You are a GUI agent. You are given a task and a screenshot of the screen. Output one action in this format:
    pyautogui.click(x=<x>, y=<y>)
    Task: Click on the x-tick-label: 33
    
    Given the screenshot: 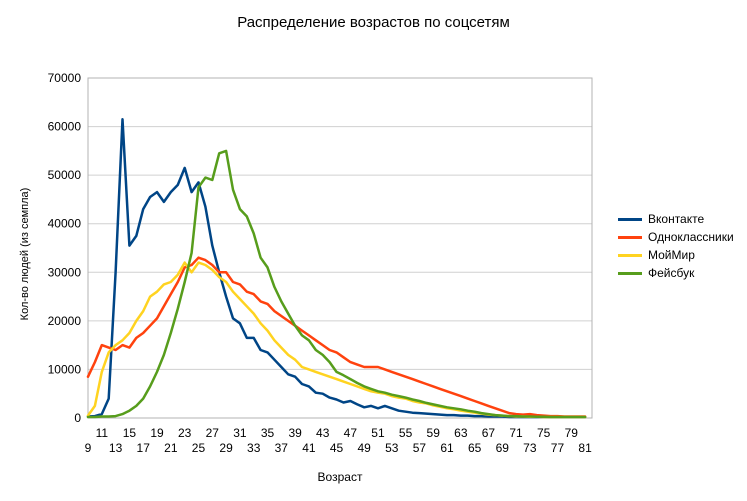 What is the action you would take?
    pyautogui.click(x=254, y=448)
    